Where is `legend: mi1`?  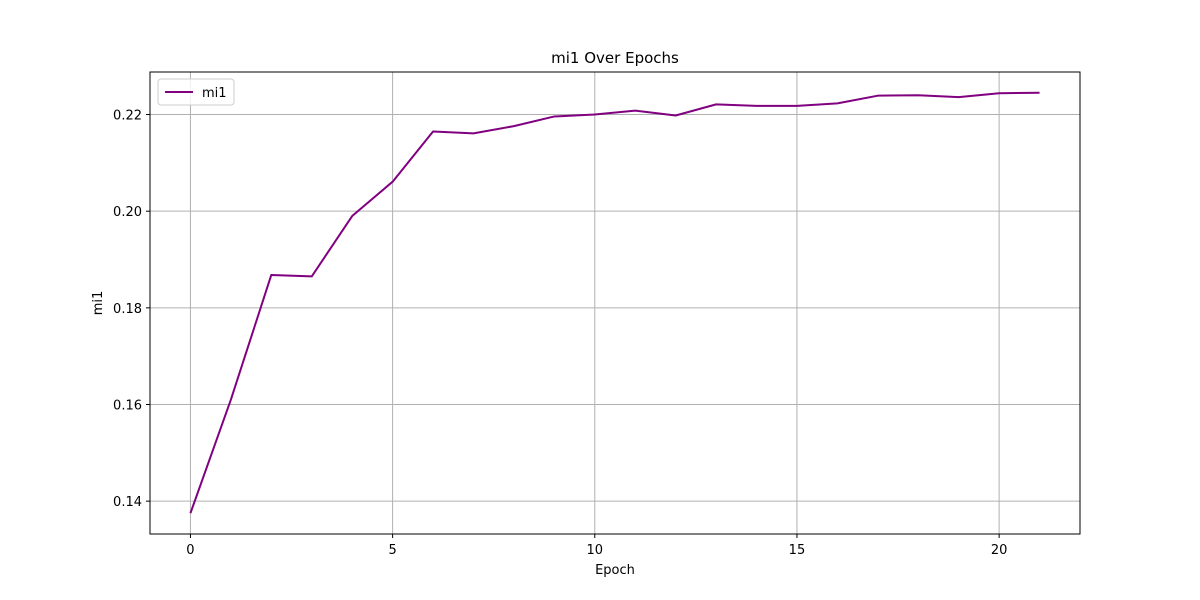
legend: mi1 is located at coordinates (196, 92).